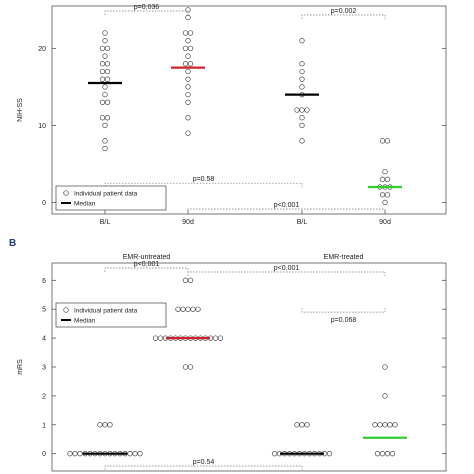 This screenshot has width=474, height=474. What do you see at coordinates (85, 321) in the screenshot?
I see `panel-b-legend-entry-median: Median` at bounding box center [85, 321].